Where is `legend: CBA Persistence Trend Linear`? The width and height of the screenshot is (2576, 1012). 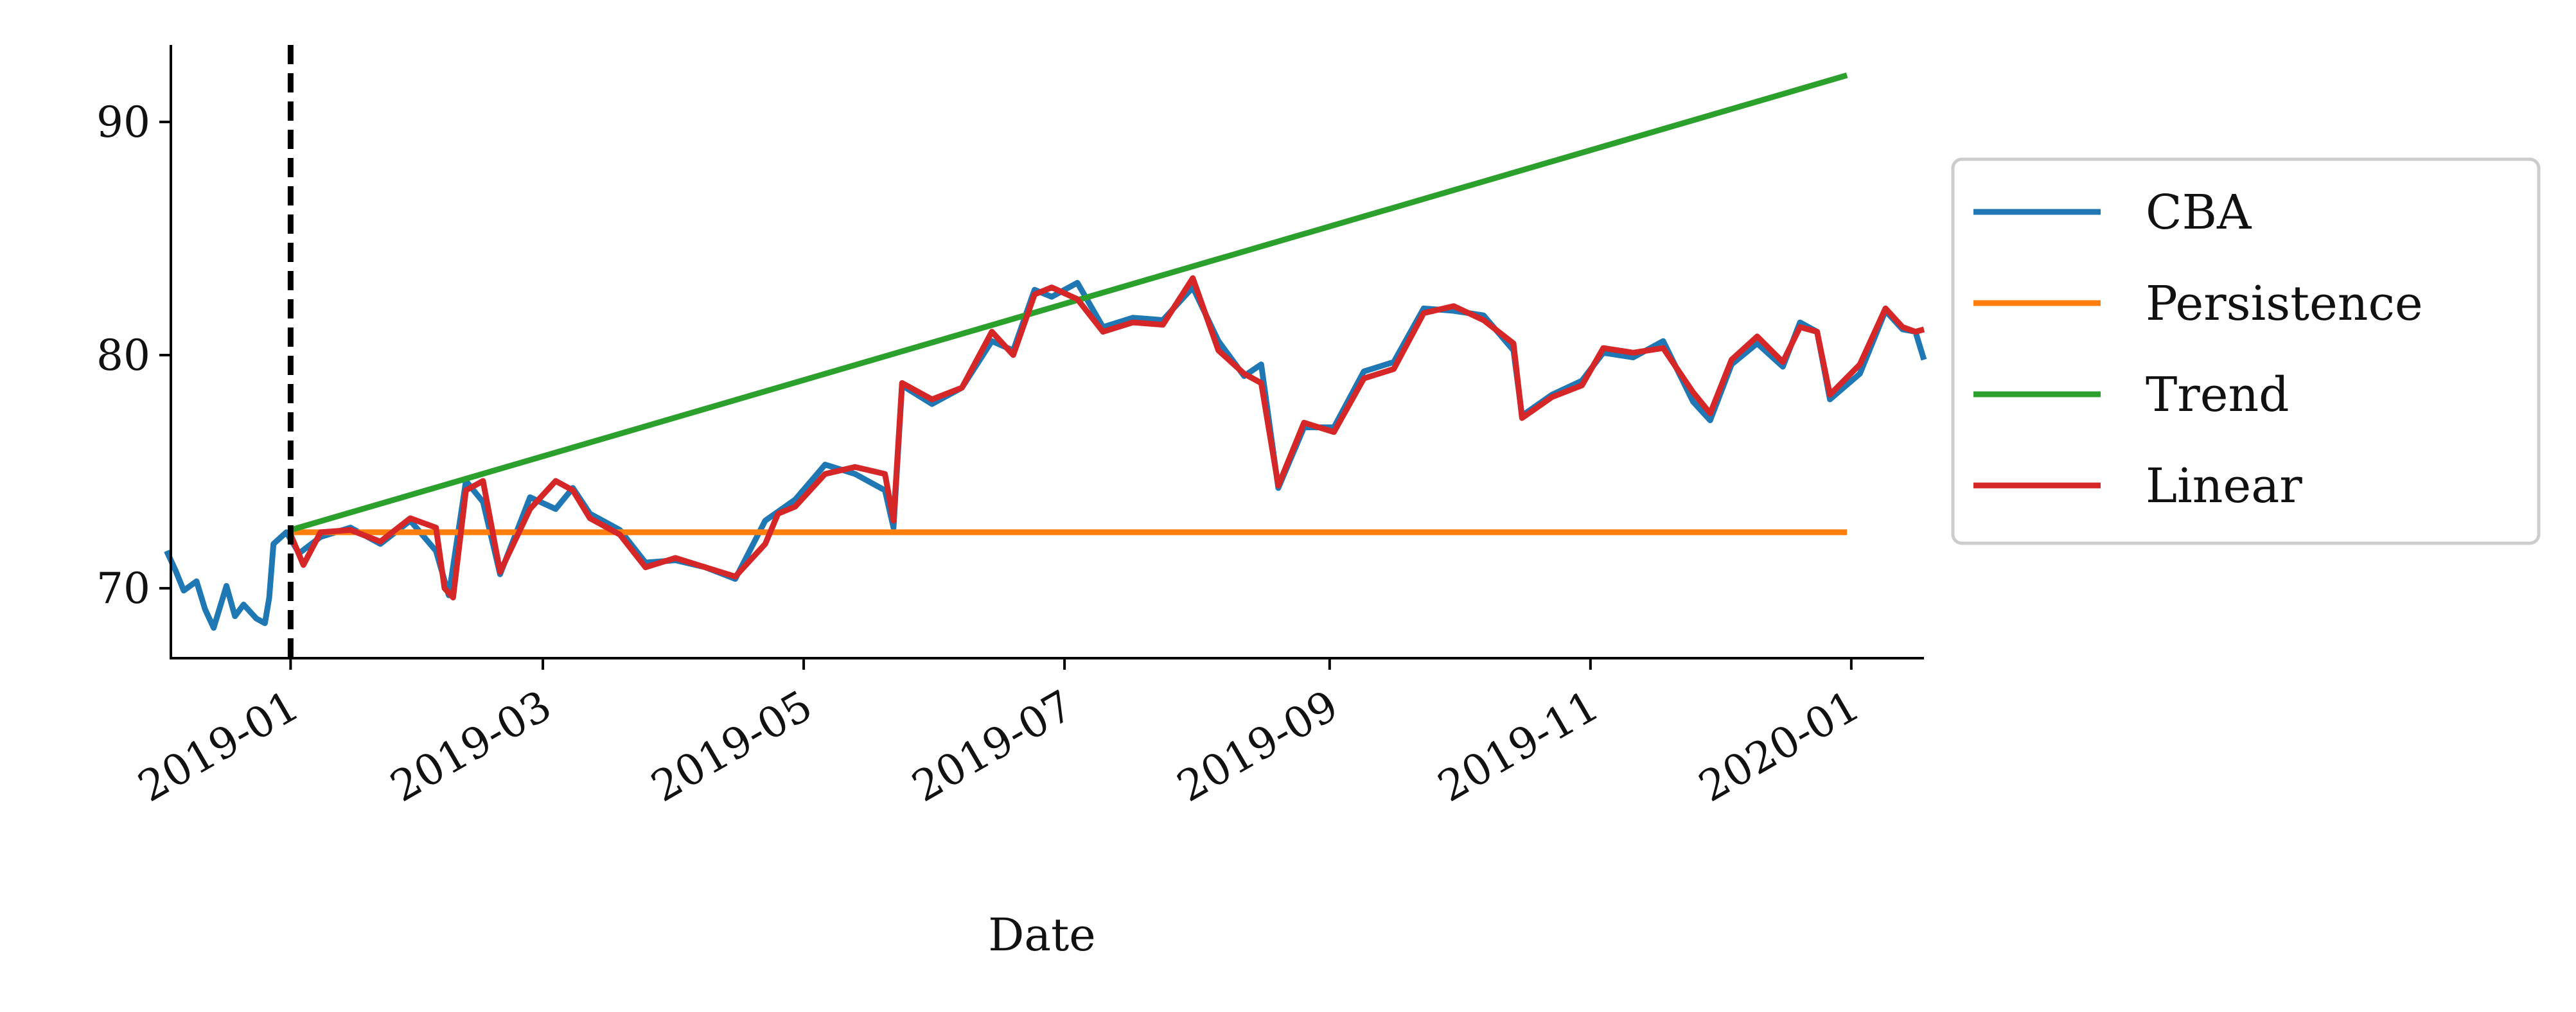 legend: CBA Persistence Trend Linear is located at coordinates (2246, 351).